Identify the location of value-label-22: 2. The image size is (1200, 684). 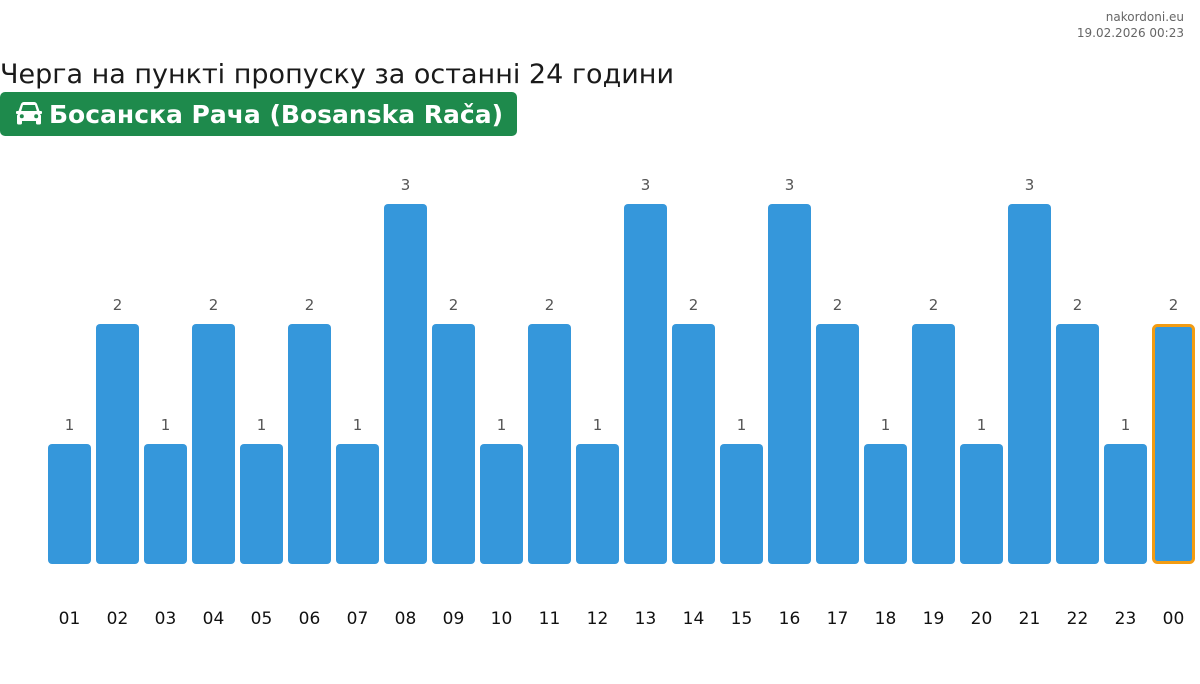
(1078, 305).